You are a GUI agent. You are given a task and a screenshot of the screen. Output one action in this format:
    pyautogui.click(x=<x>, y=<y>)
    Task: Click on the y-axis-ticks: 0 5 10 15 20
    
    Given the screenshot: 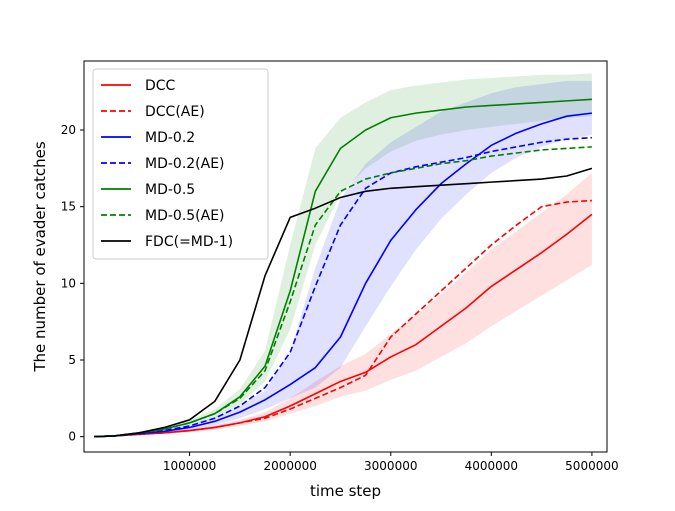 What is the action you would take?
    pyautogui.click(x=72, y=283)
    